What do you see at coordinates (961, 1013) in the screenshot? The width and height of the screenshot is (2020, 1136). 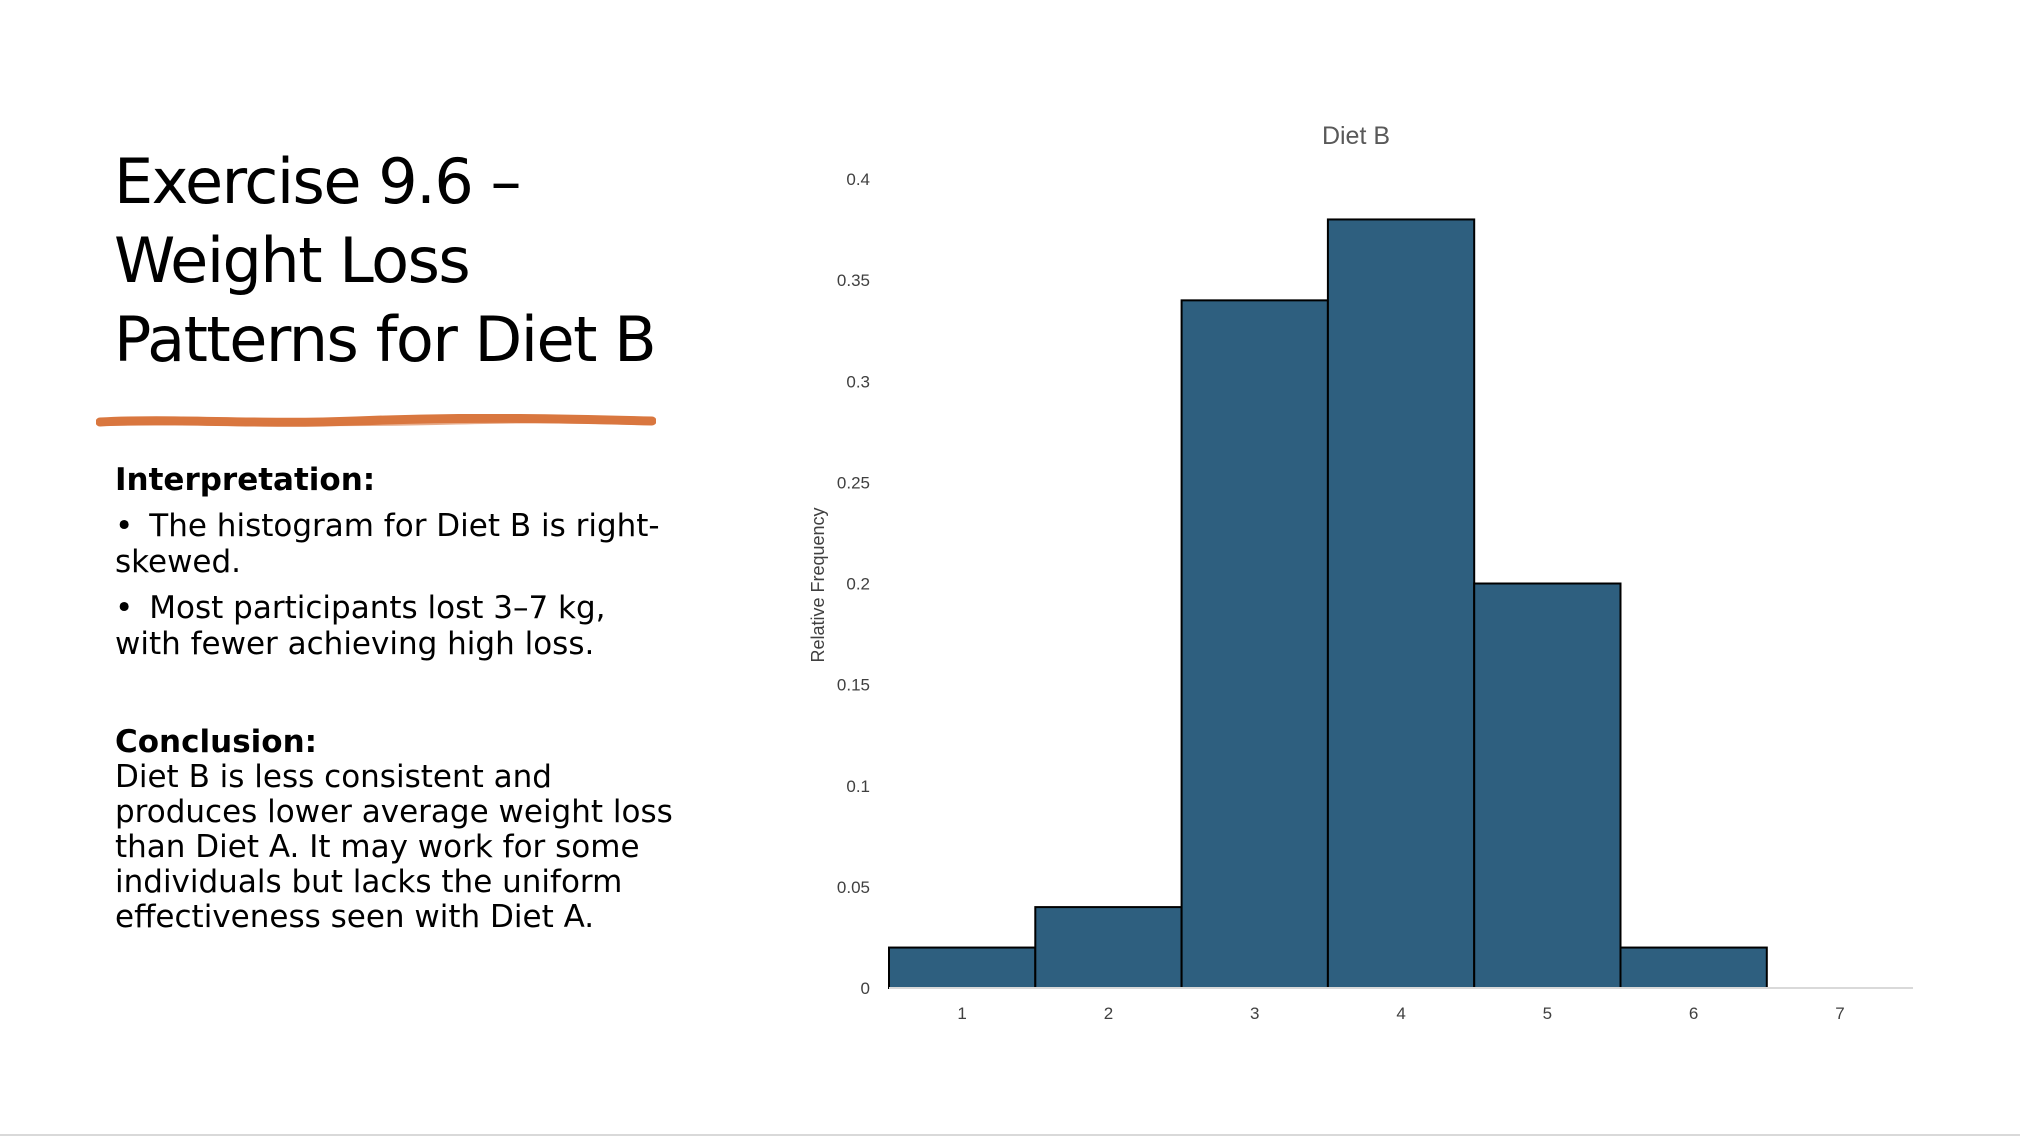 I see `x-tick-label: 1` at bounding box center [961, 1013].